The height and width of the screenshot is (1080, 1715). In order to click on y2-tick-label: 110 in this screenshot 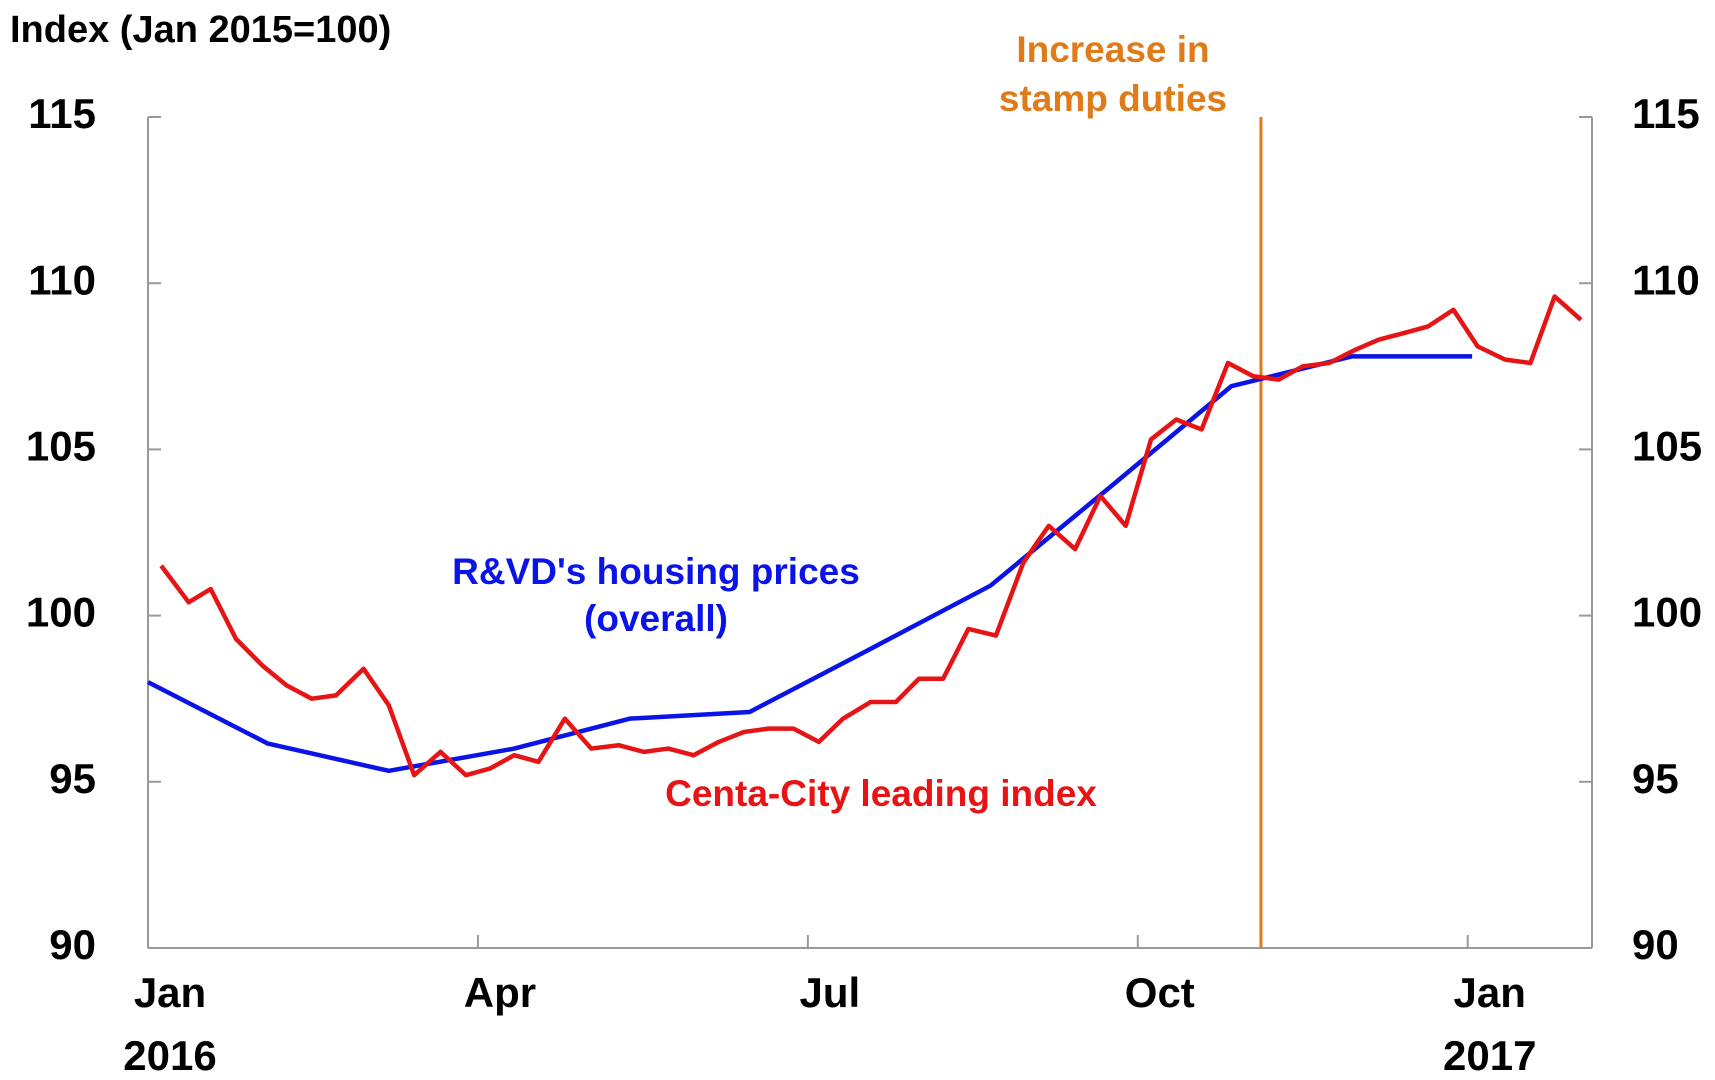, I will do `click(1666, 279)`.